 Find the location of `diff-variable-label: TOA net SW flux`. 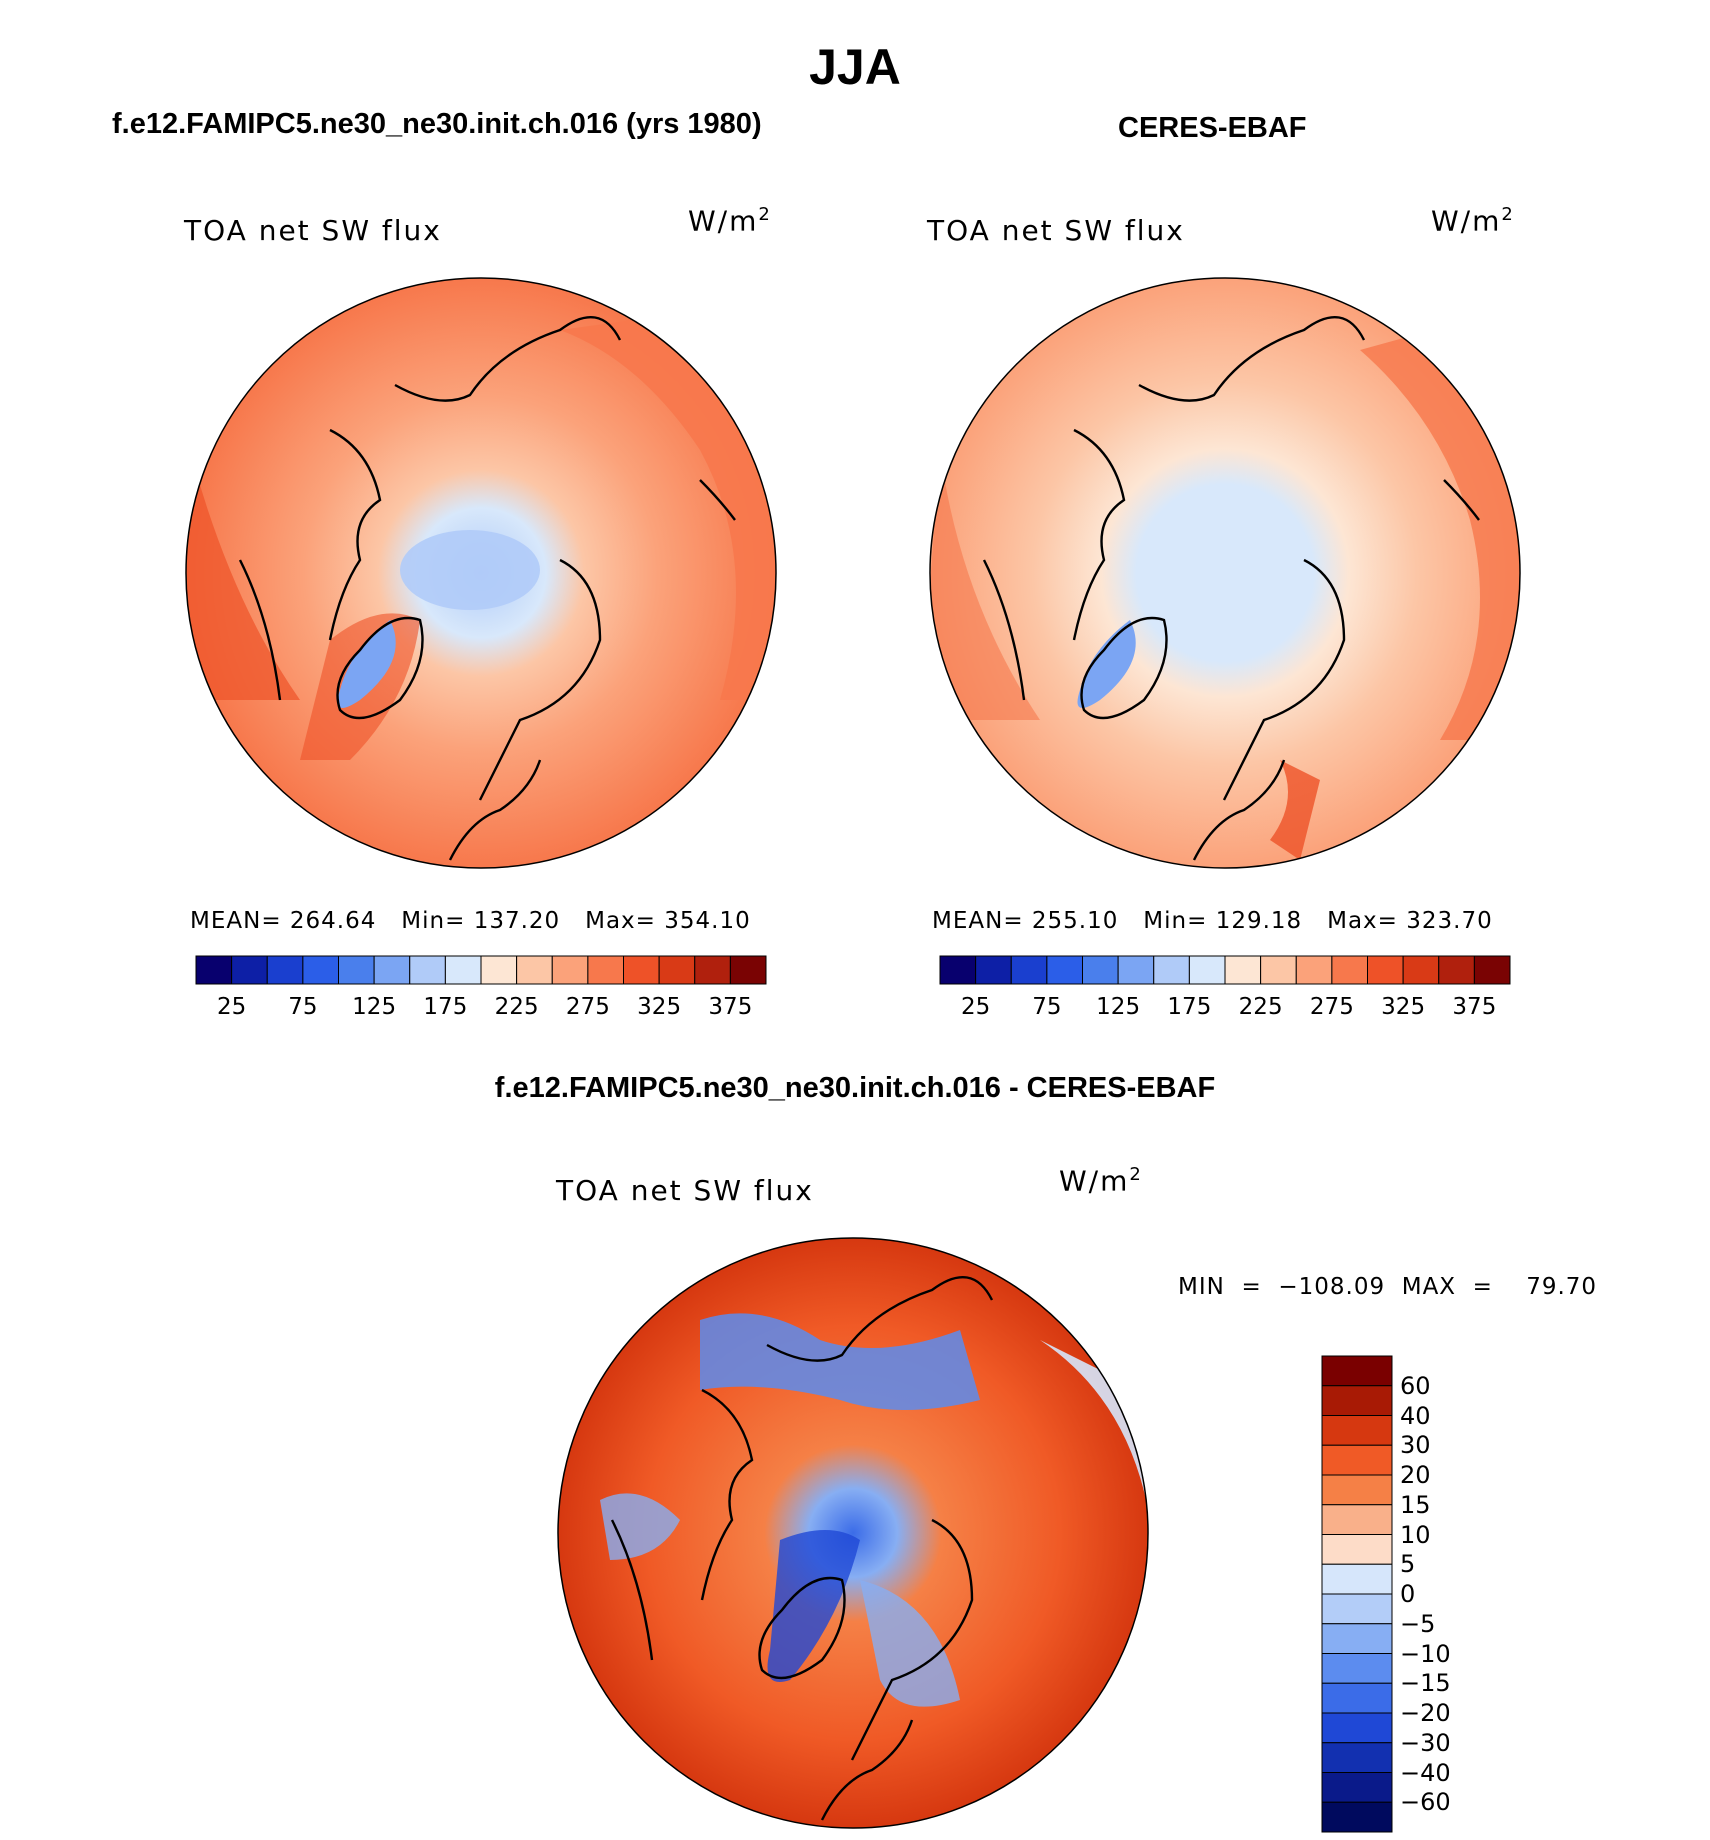

diff-variable-label: TOA net SW flux is located at coordinates (685, 1190).